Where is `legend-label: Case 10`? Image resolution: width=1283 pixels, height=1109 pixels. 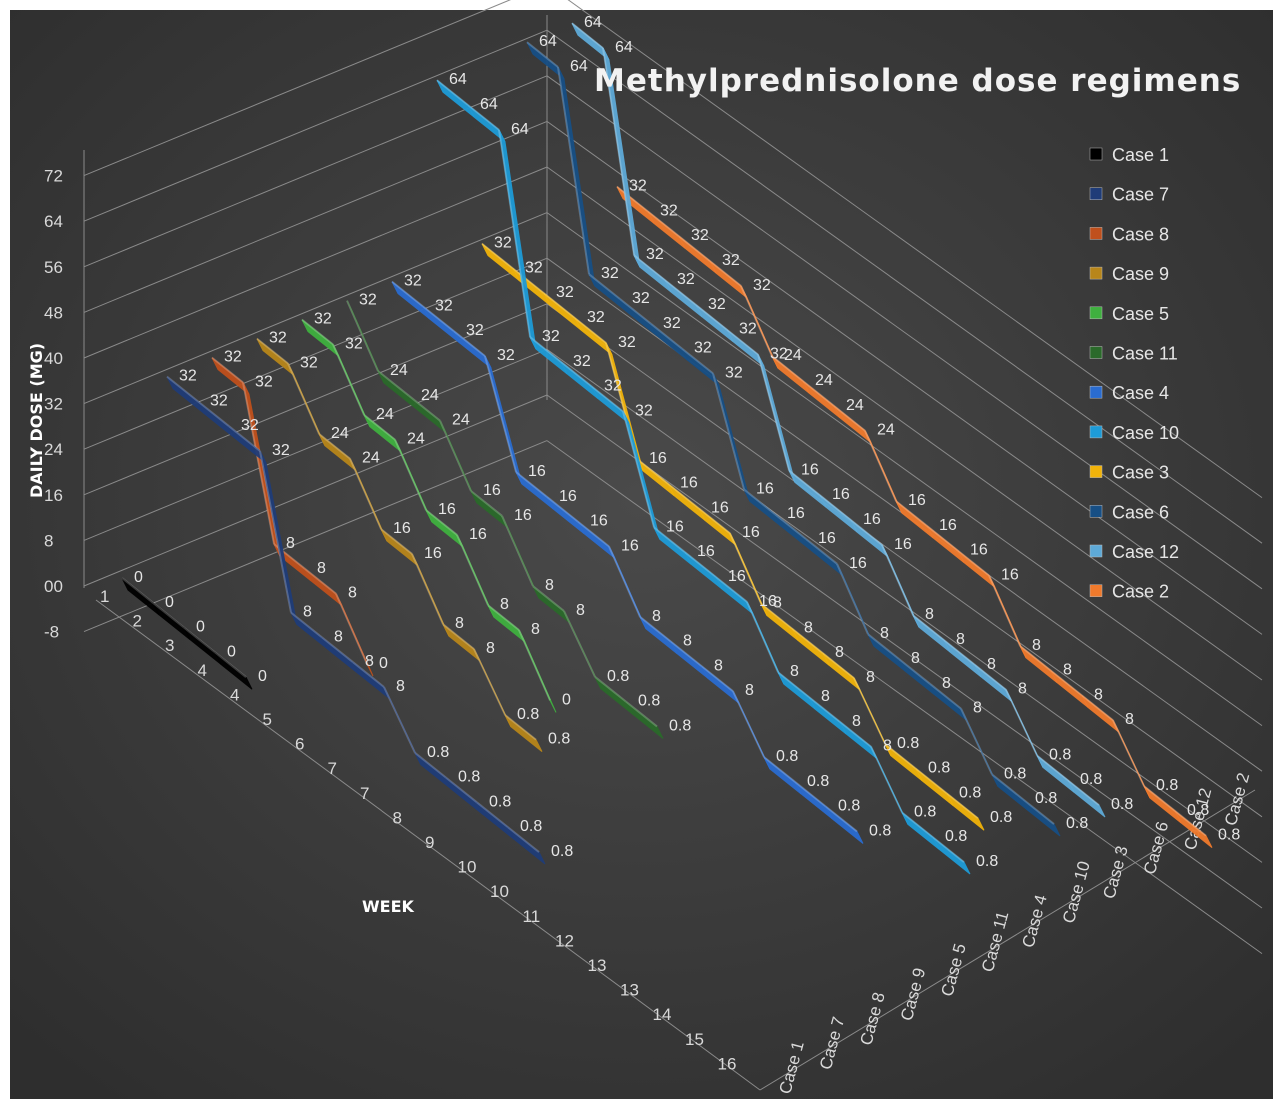
legend-label: Case 10 is located at coordinates (1145, 433).